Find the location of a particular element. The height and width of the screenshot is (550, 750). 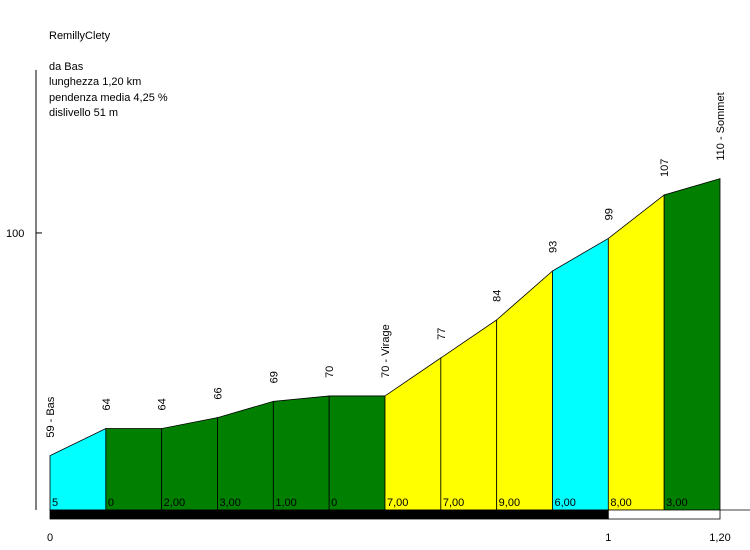

x-tick-label: 0 is located at coordinates (50, 538).